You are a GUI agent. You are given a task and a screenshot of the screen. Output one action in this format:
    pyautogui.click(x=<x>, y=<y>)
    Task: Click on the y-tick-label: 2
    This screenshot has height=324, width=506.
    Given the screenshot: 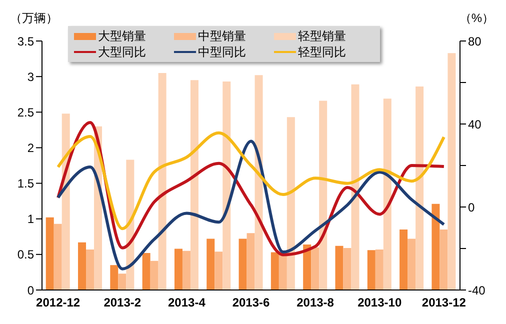 What is the action you would take?
    pyautogui.click(x=30, y=147)
    